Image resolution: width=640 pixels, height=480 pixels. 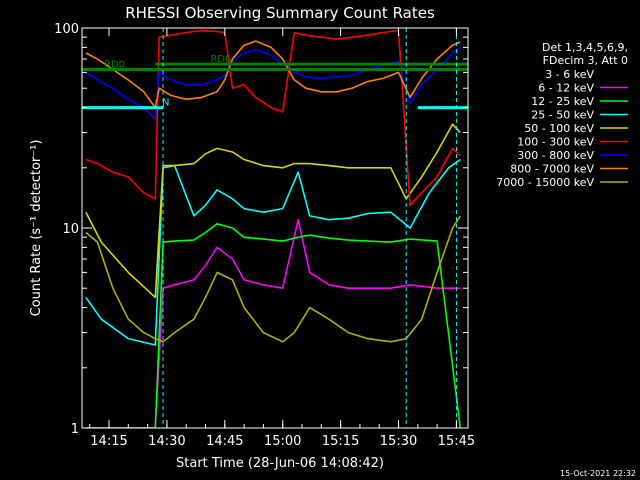 I want to click on legend-label-12-25-kev: 12 - 25 keV, so click(x=562, y=101).